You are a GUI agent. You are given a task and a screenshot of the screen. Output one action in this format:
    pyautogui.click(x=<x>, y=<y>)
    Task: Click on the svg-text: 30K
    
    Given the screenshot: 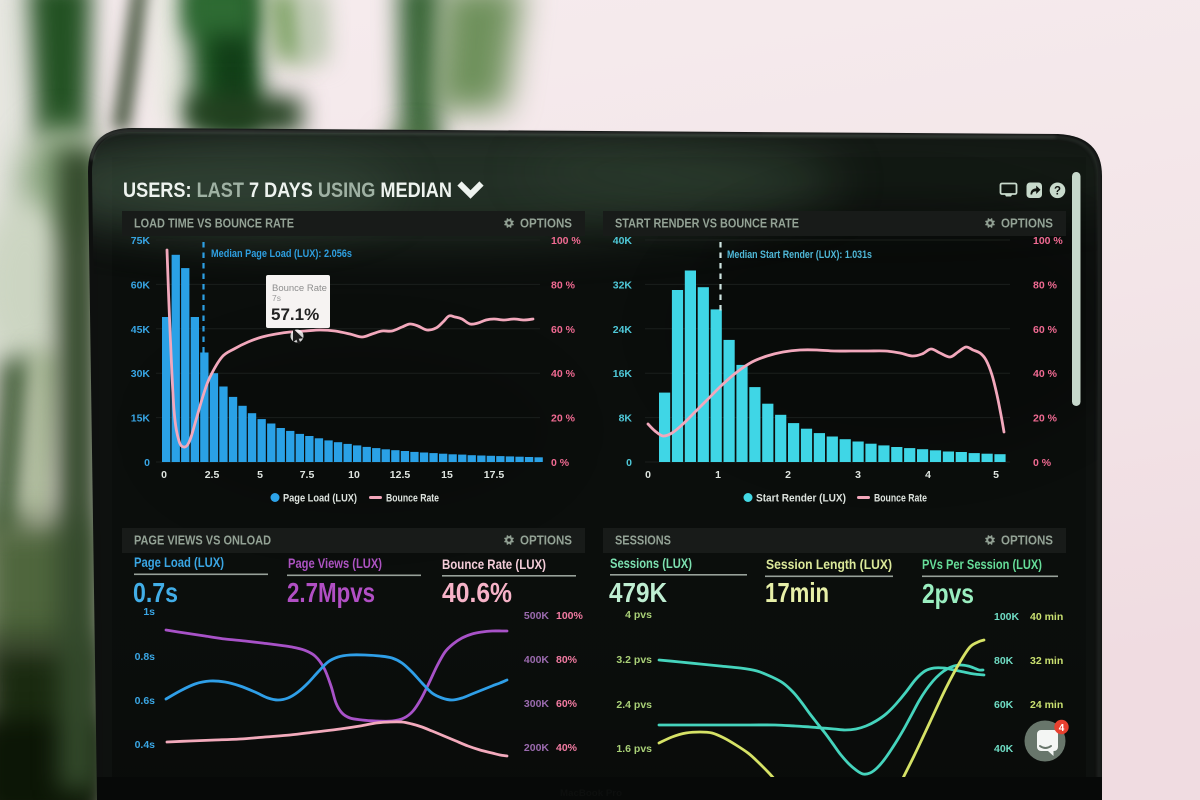 What is the action you would take?
    pyautogui.click(x=141, y=374)
    